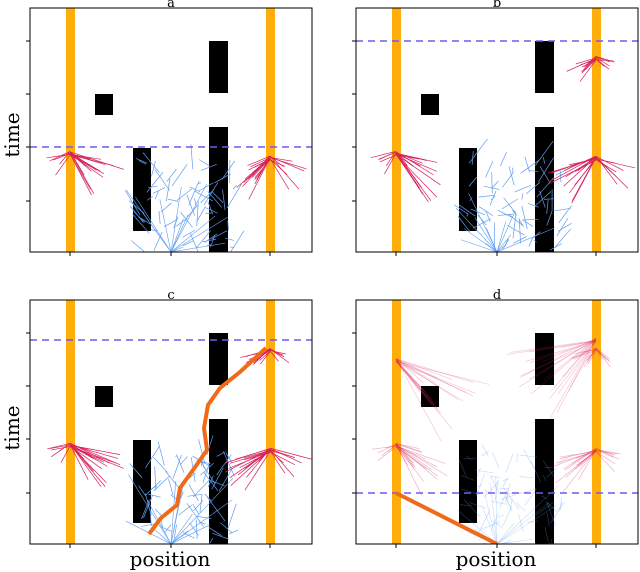 The image size is (640, 572). I want to click on panel-title: a, so click(171, 5).